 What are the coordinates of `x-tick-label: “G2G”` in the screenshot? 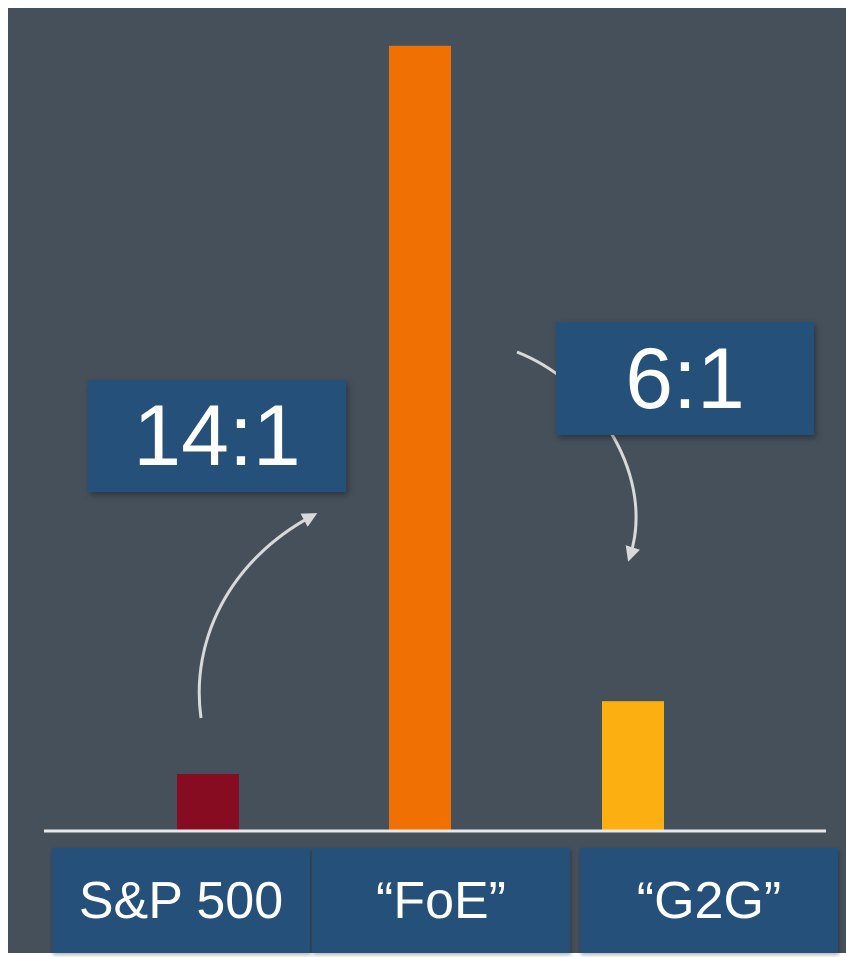 It's located at (709, 900).